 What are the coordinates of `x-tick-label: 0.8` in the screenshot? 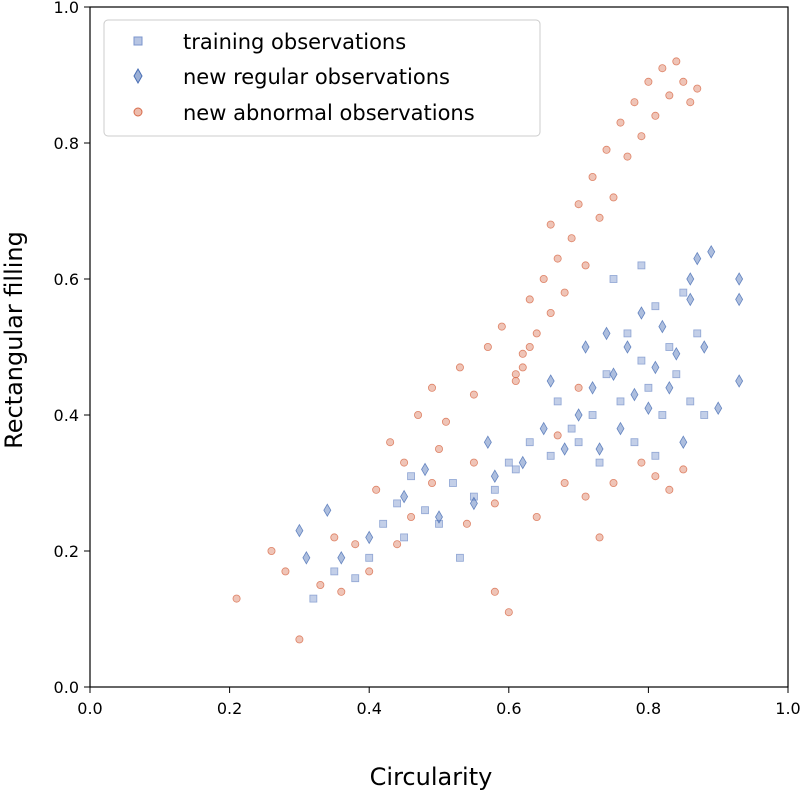 It's located at (648, 708).